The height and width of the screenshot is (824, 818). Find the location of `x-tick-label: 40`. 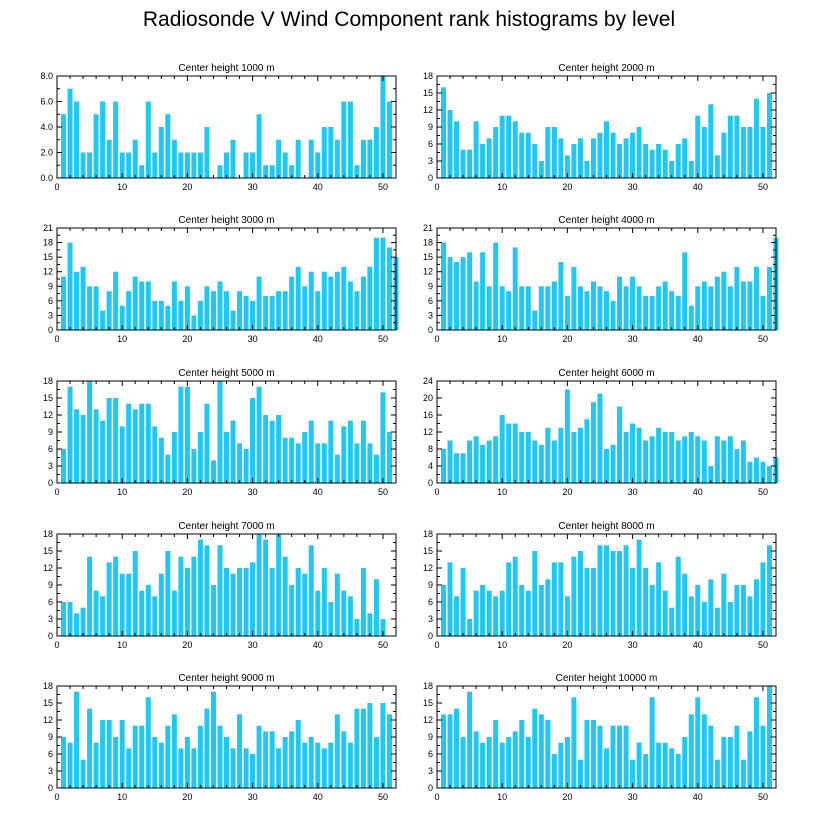

x-tick-label: 40 is located at coordinates (318, 797).